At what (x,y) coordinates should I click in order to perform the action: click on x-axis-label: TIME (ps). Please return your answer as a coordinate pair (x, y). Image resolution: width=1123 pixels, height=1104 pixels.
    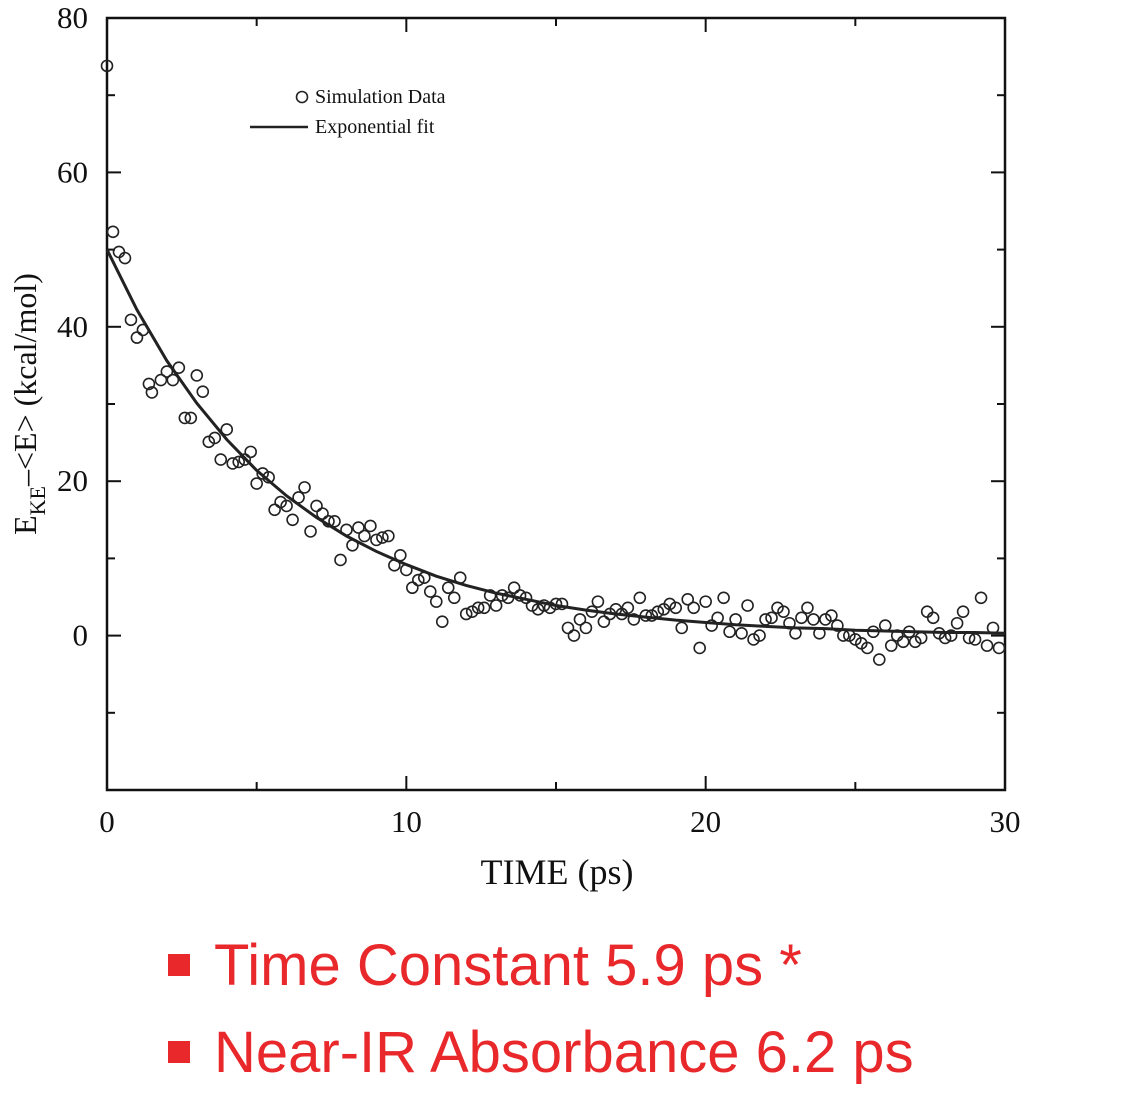
    Looking at the image, I should click on (557, 872).